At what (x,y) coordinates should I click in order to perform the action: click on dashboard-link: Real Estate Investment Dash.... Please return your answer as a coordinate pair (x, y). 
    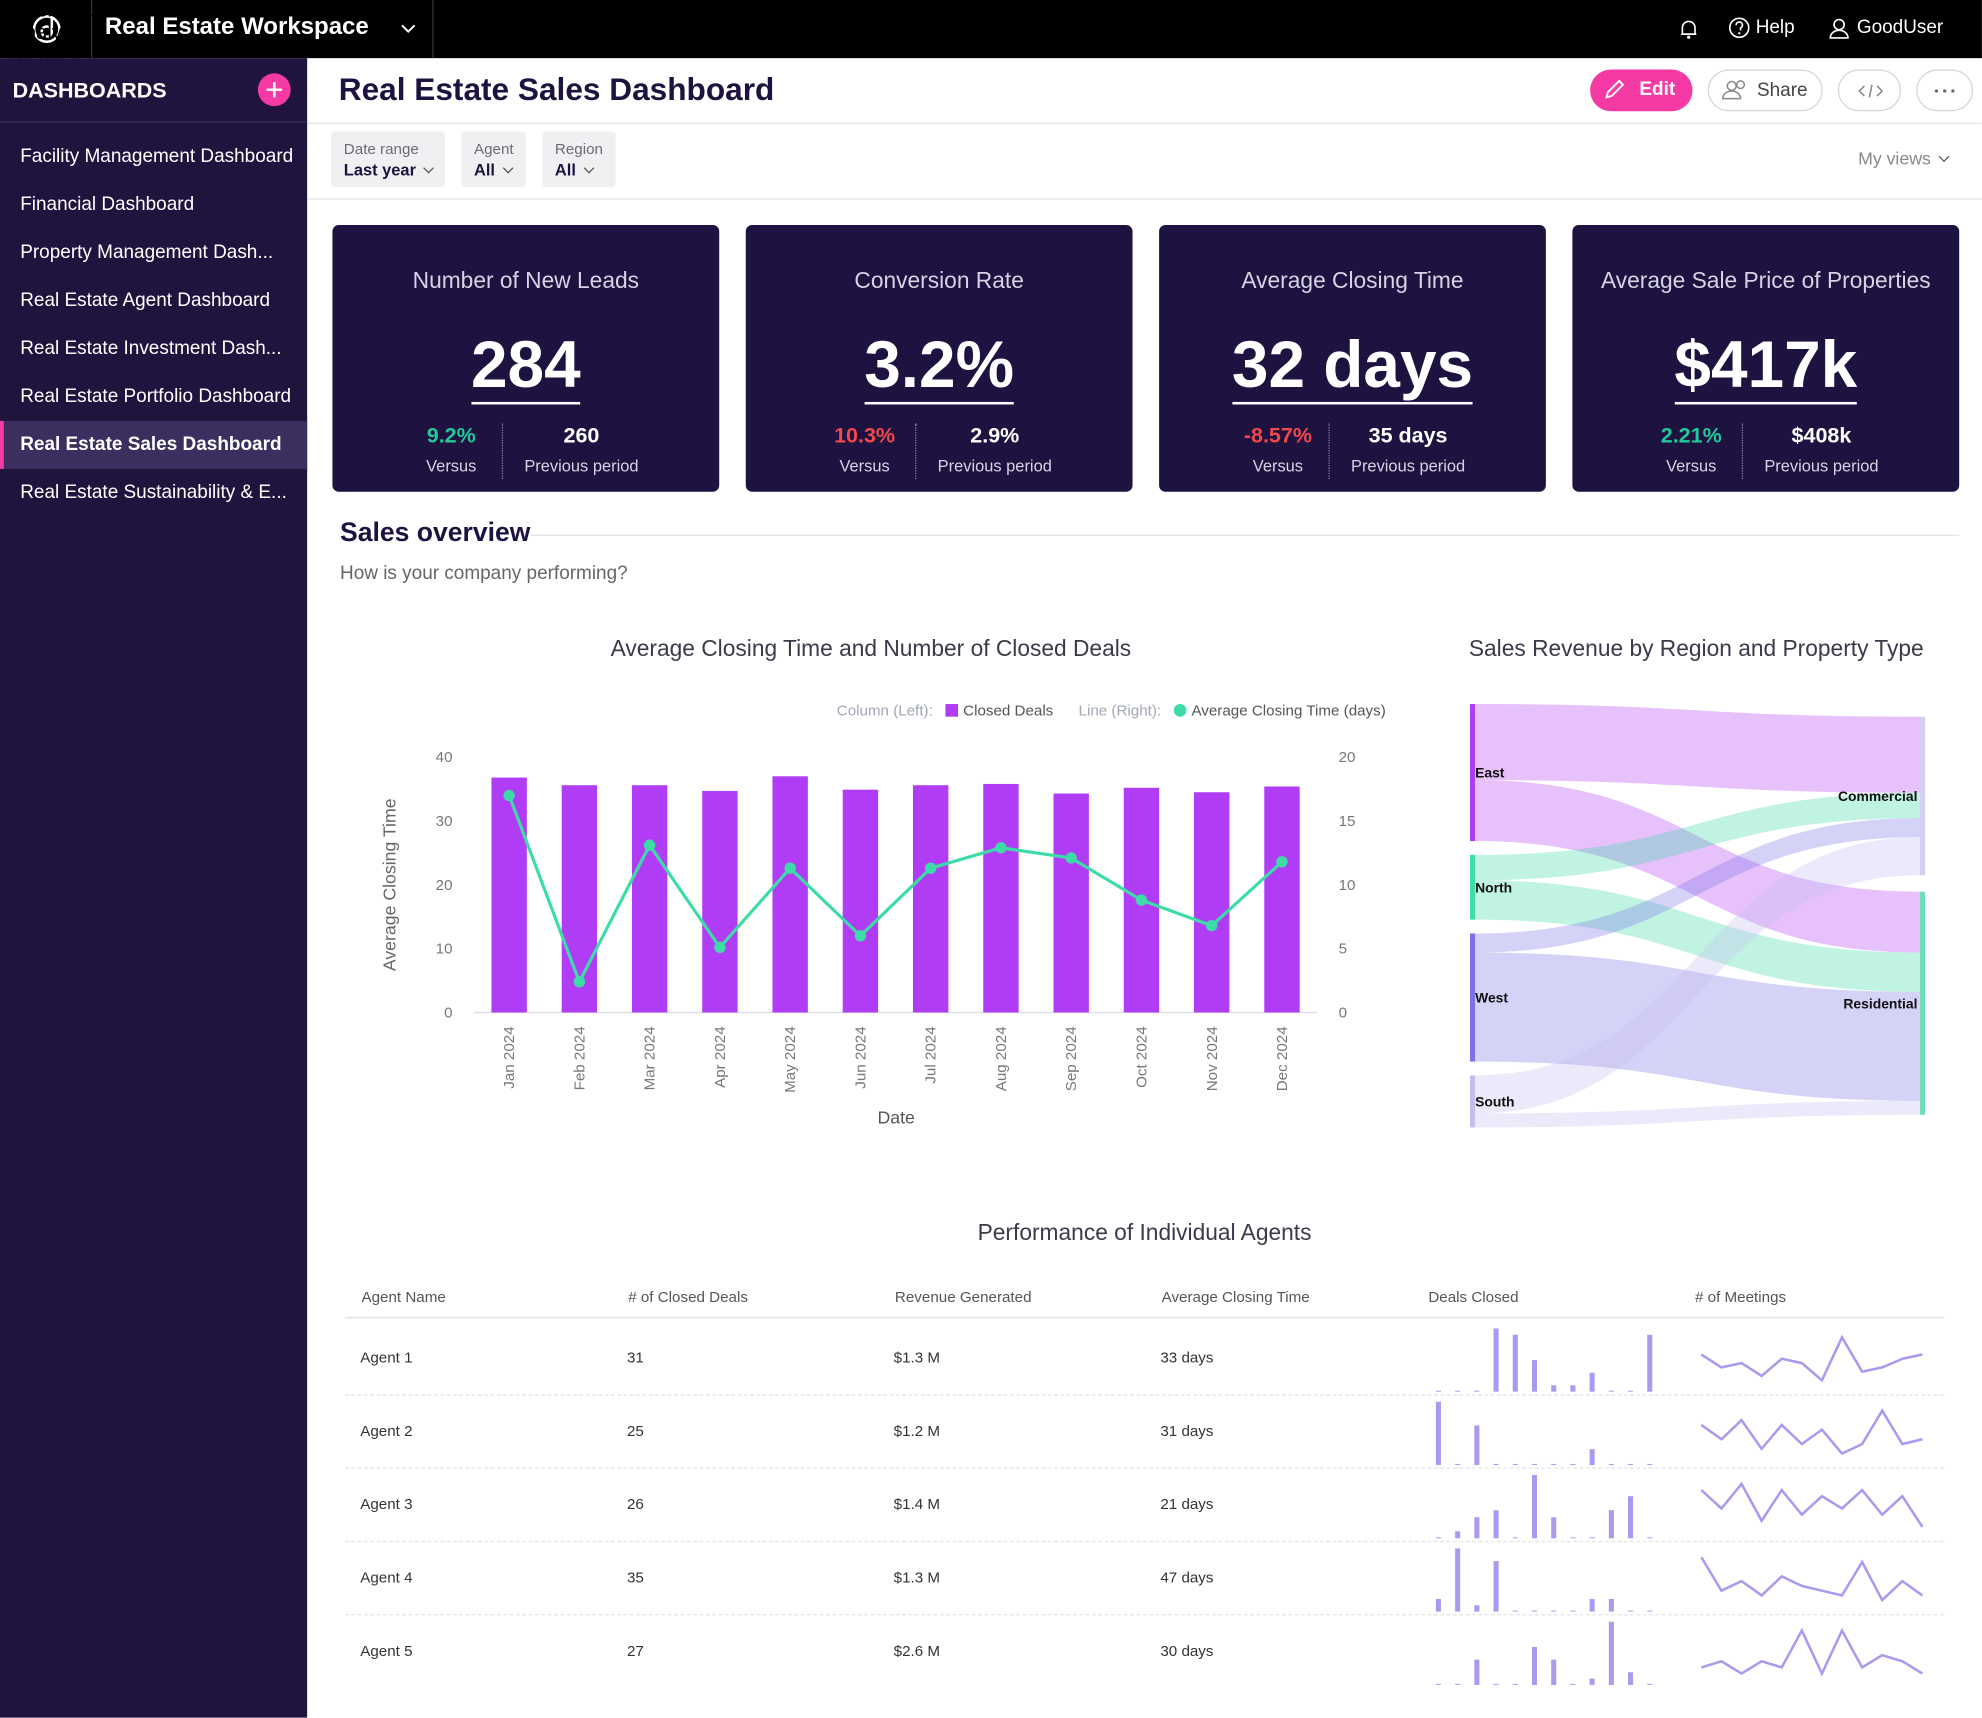
    Looking at the image, I should click on (151, 348).